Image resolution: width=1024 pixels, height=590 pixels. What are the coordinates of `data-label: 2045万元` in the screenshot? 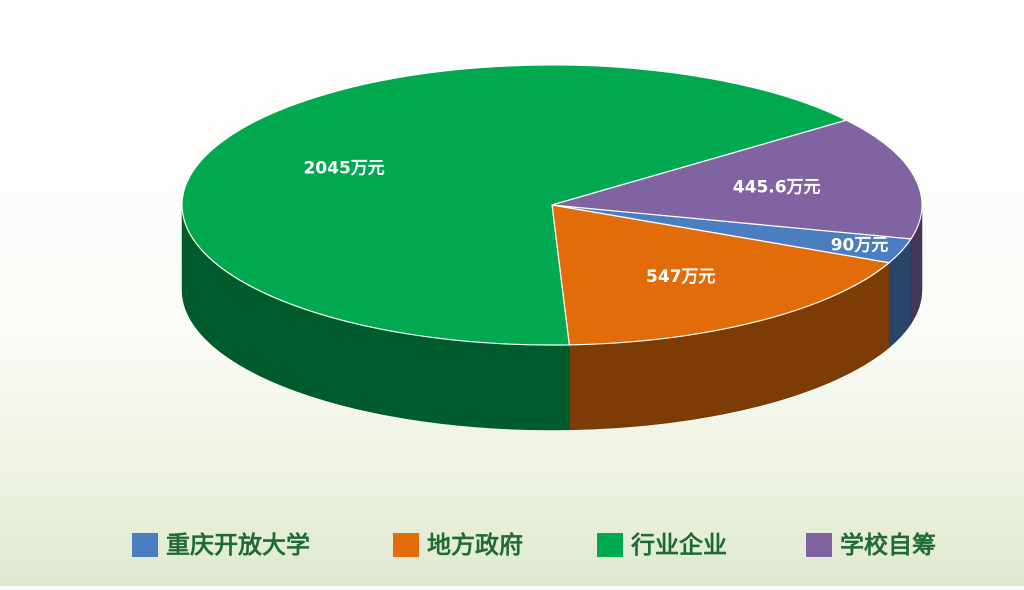 It's located at (343, 168).